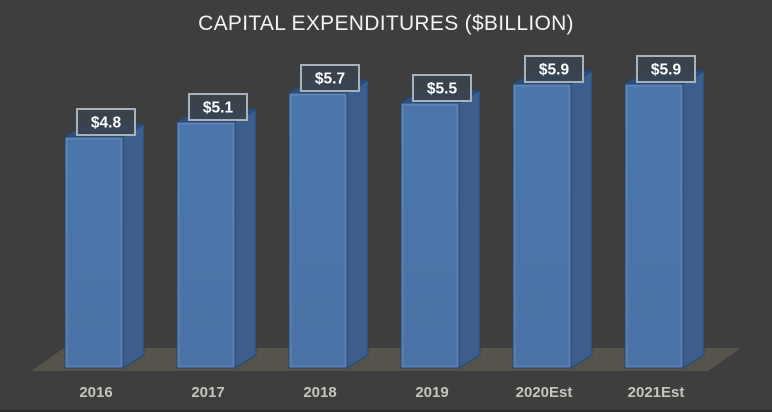 The height and width of the screenshot is (412, 772). I want to click on value-label: $5.5, so click(442, 89).